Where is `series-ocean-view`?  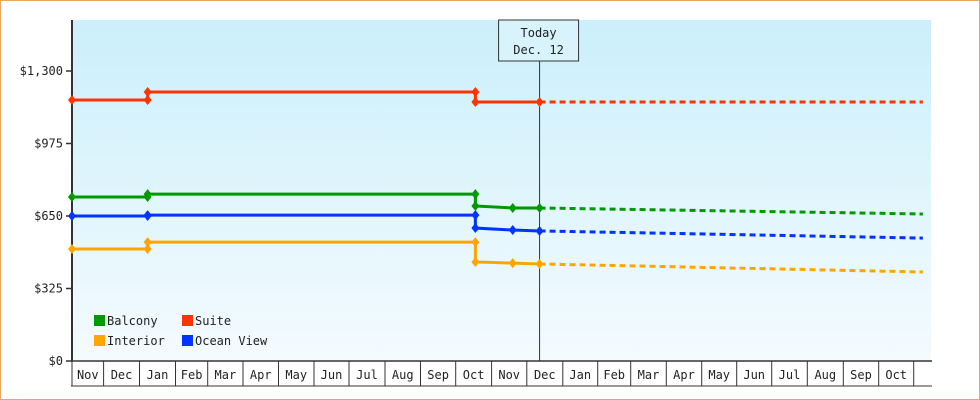
series-ocean-view is located at coordinates (495, 225).